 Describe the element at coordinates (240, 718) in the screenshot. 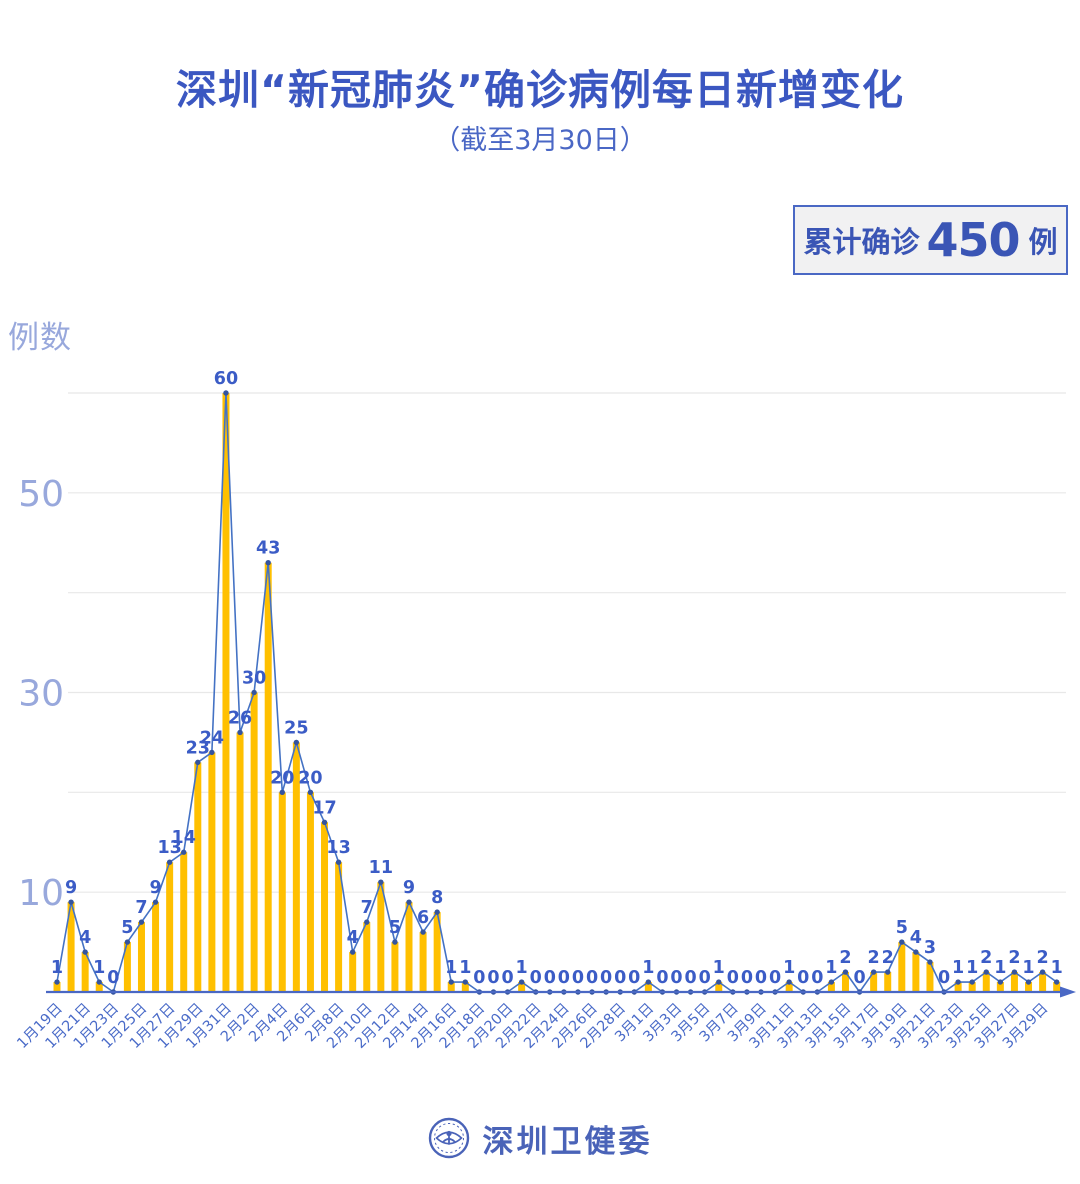

I see `value-label: 26` at that location.